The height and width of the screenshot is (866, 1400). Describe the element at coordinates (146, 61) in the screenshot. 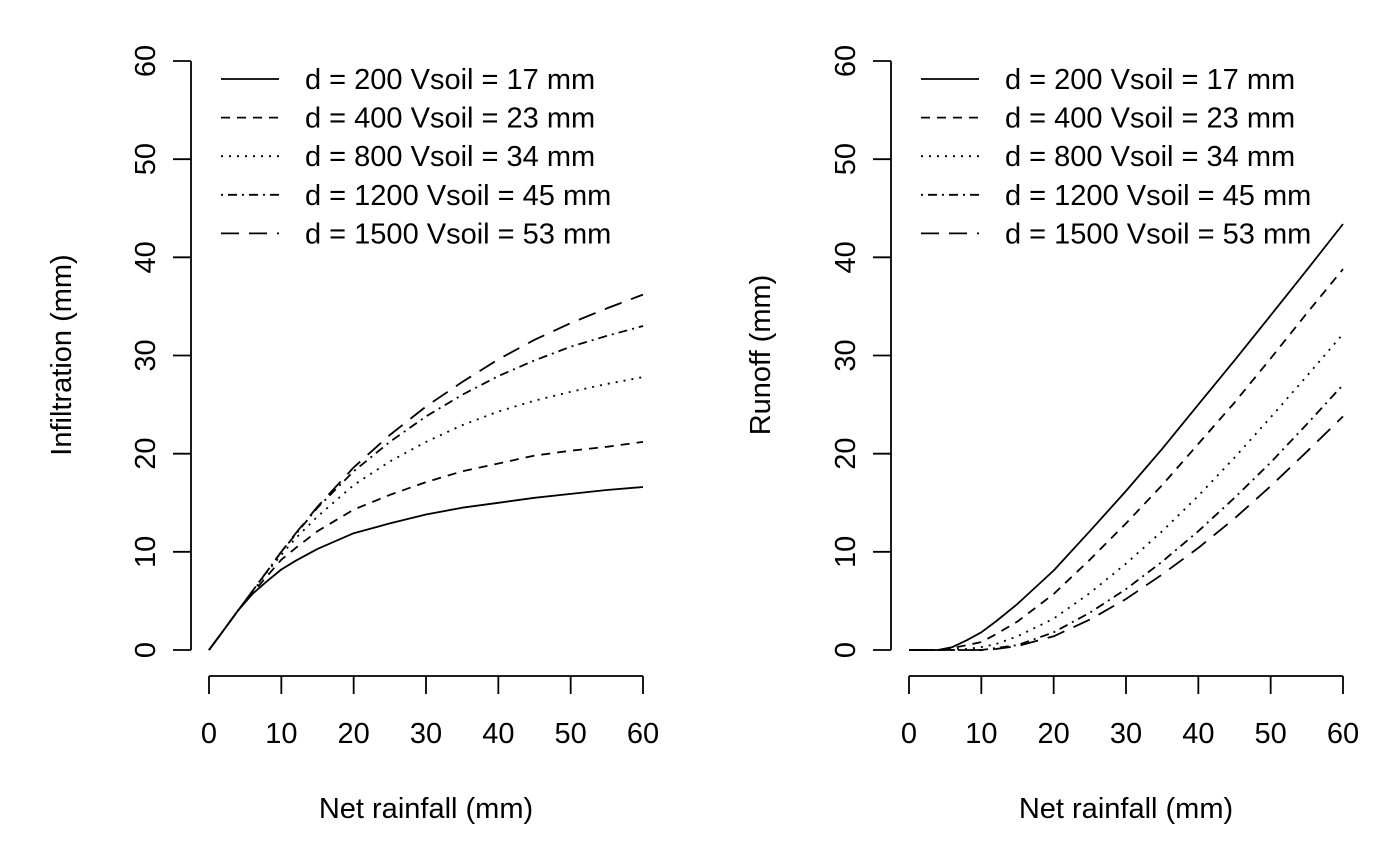

I see `infiltration-y-tick-label: 60` at that location.